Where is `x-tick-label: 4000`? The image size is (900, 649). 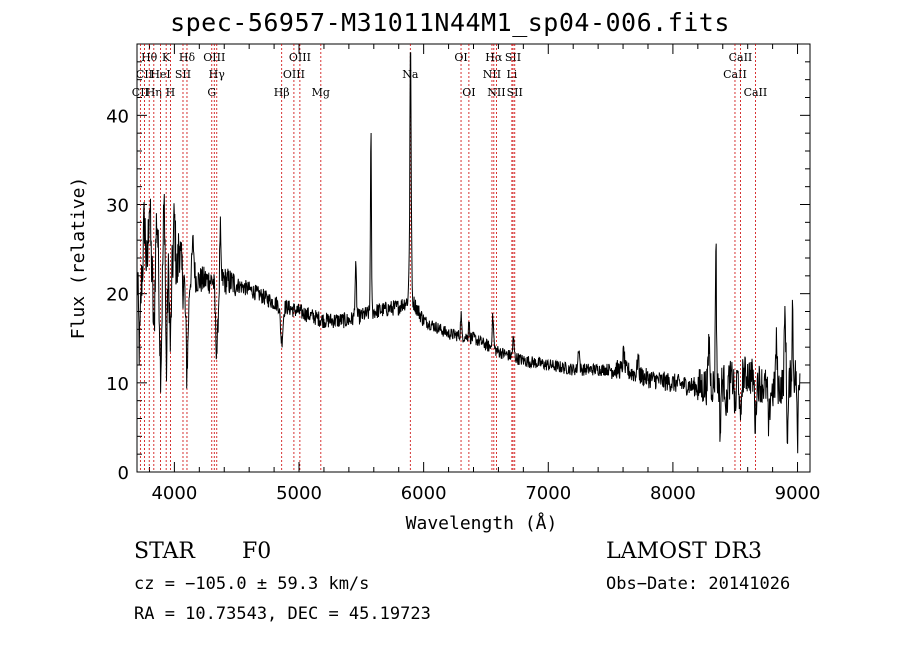
x-tick-label: 4000 is located at coordinates (174, 493).